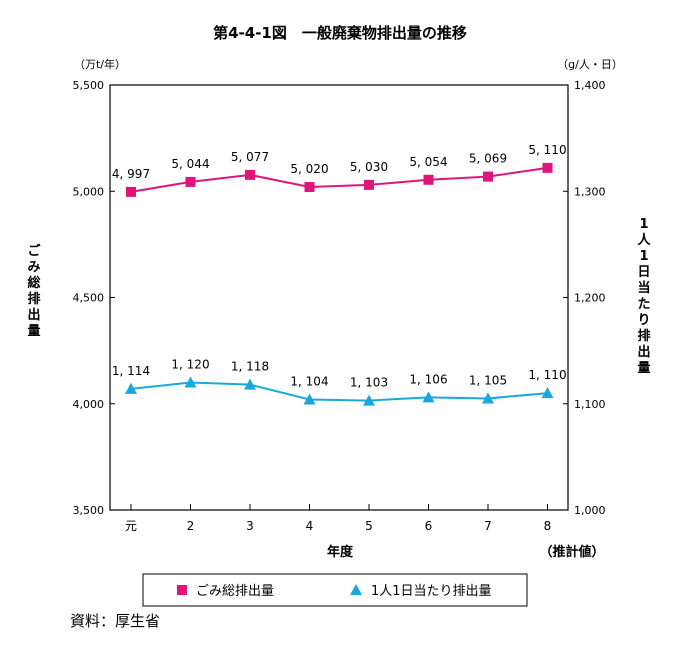 The height and width of the screenshot is (655, 679). What do you see at coordinates (571, 552) in the screenshot?
I see `x-axis-note: （推計値）` at bounding box center [571, 552].